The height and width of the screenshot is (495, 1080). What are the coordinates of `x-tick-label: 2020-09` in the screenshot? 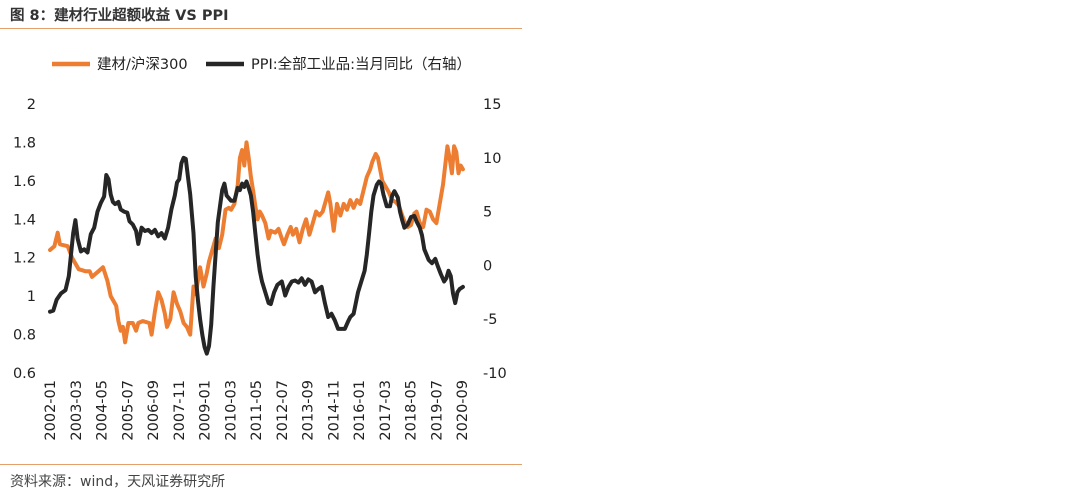 It's located at (463, 410).